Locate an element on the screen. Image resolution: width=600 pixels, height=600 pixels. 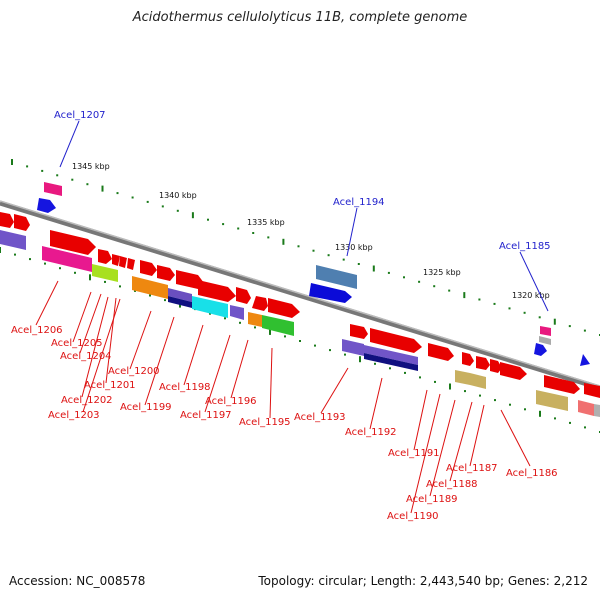
gene-label: Acel_1206 is located at coordinates (37, 330).